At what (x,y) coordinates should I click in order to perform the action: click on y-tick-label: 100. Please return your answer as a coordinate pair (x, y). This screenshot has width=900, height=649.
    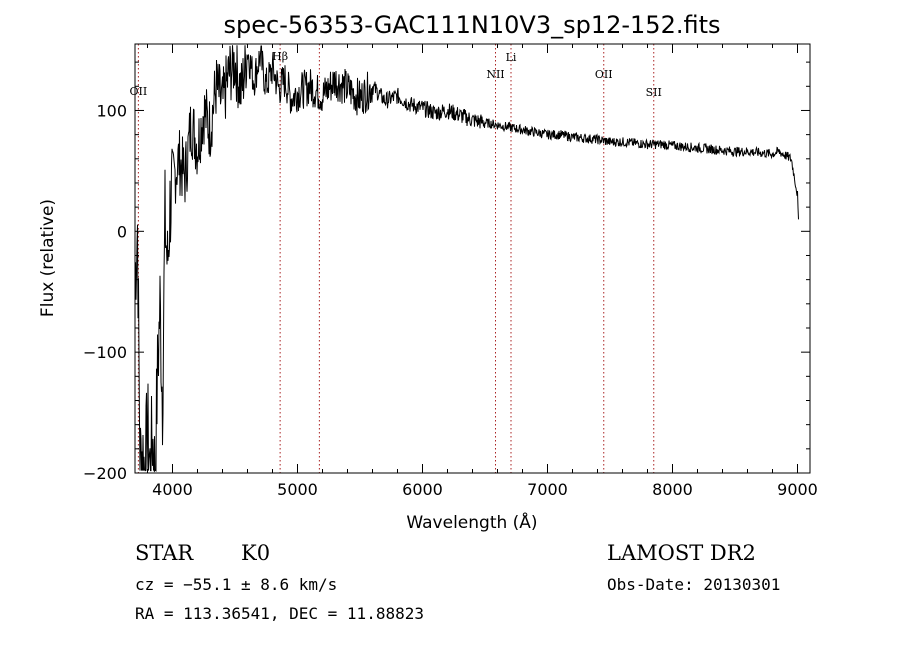
    Looking at the image, I should click on (111, 110).